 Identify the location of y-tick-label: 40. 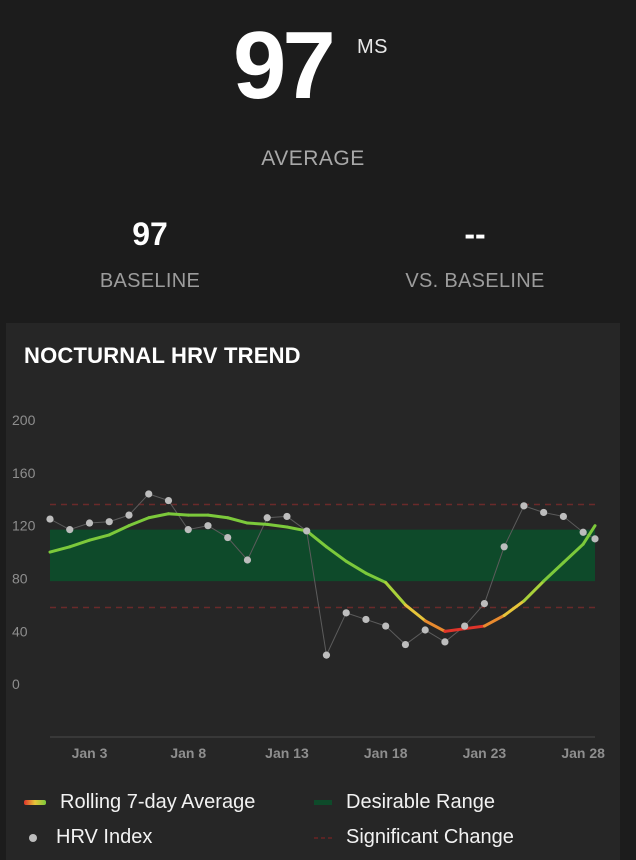
(20, 631).